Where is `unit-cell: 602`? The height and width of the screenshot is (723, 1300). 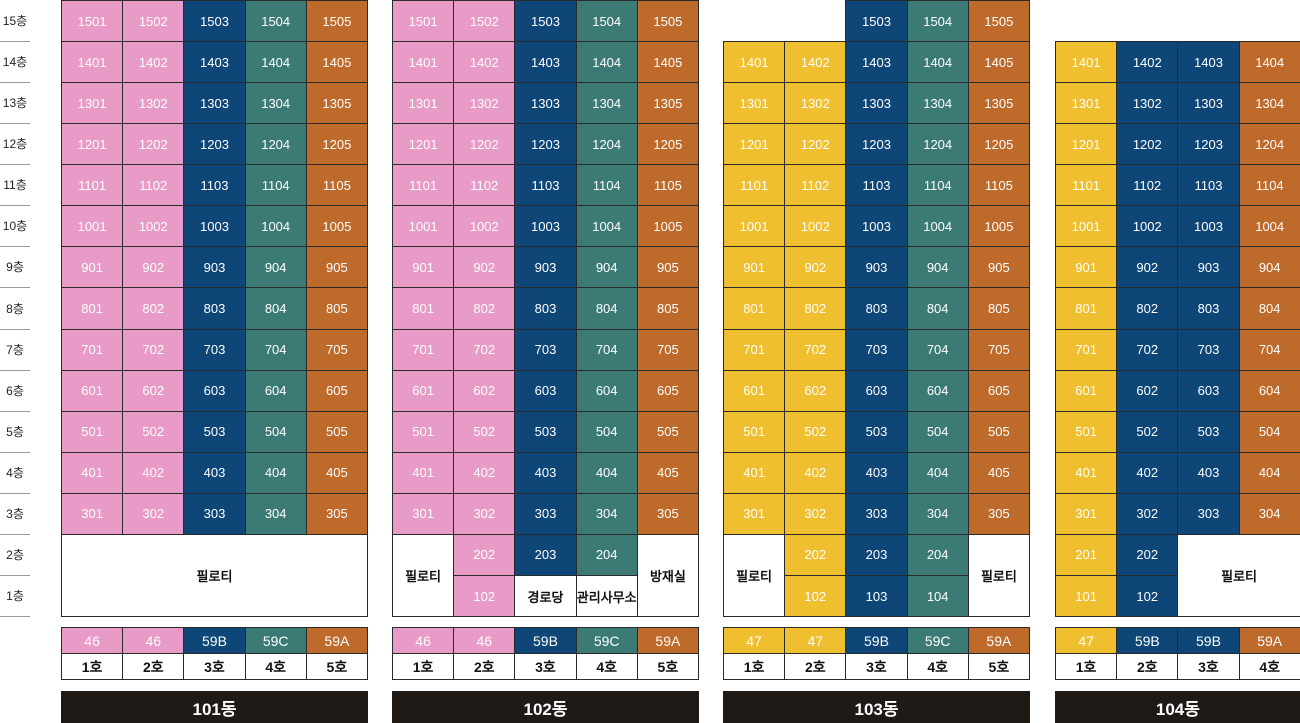
unit-cell: 602 is located at coordinates (1147, 390).